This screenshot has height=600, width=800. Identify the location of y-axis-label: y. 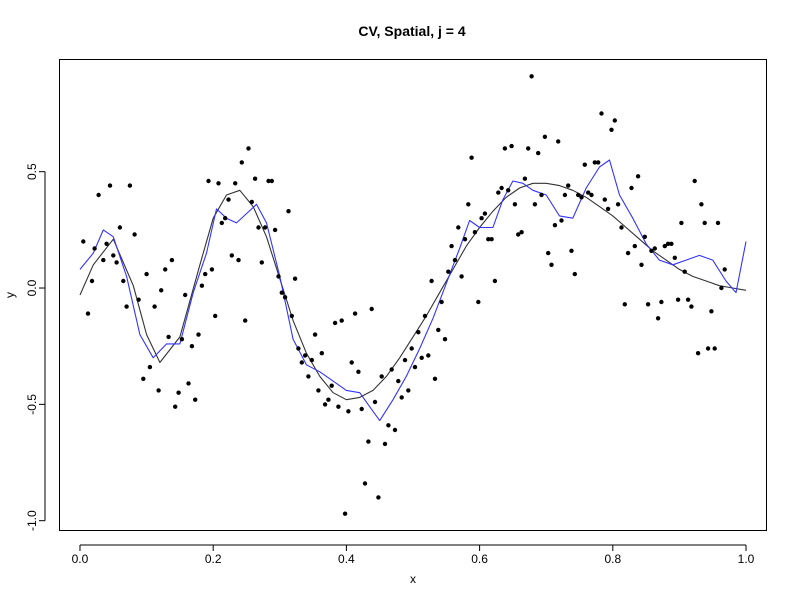
(10, 295).